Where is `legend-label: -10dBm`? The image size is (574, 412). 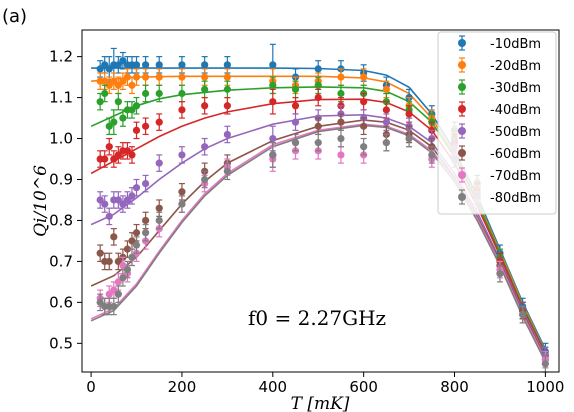 legend-label: -10dBm is located at coordinates (515, 44).